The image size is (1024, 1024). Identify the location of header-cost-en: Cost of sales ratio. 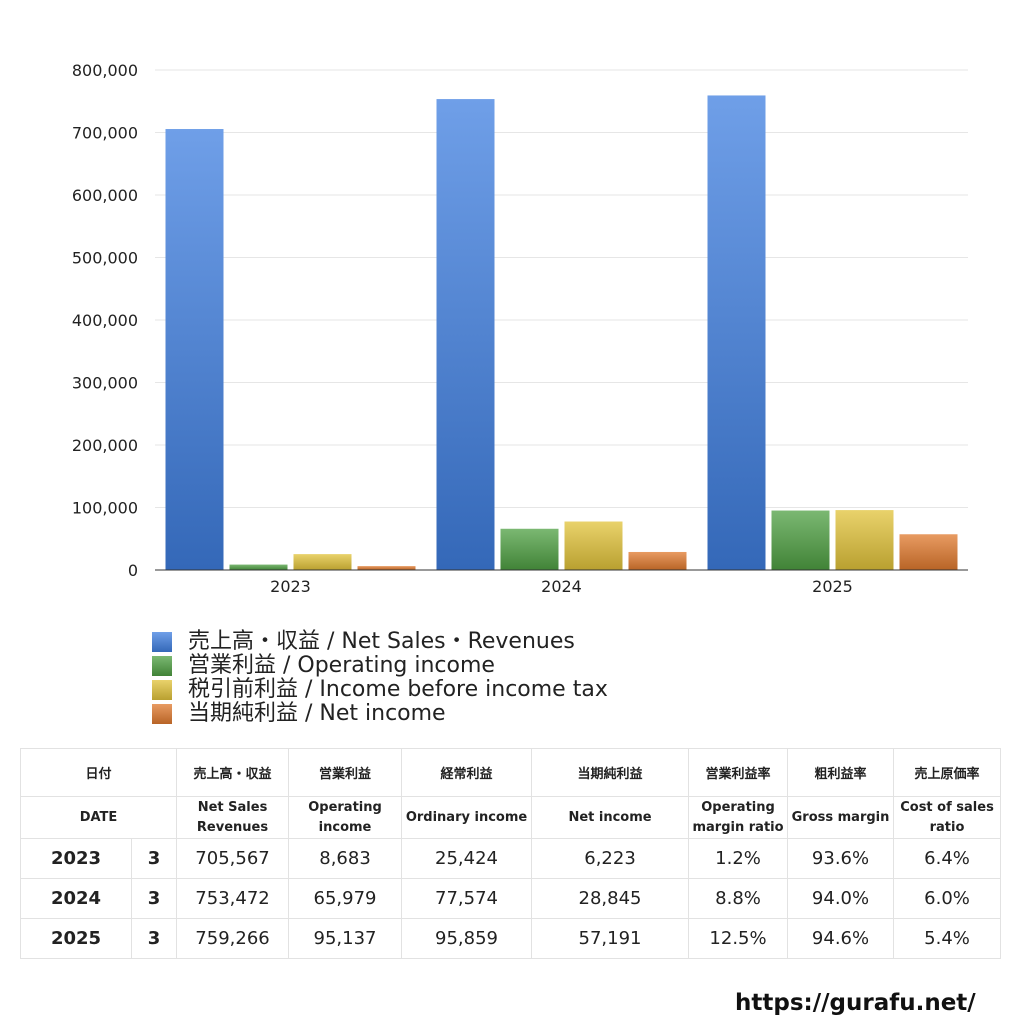
(947, 818).